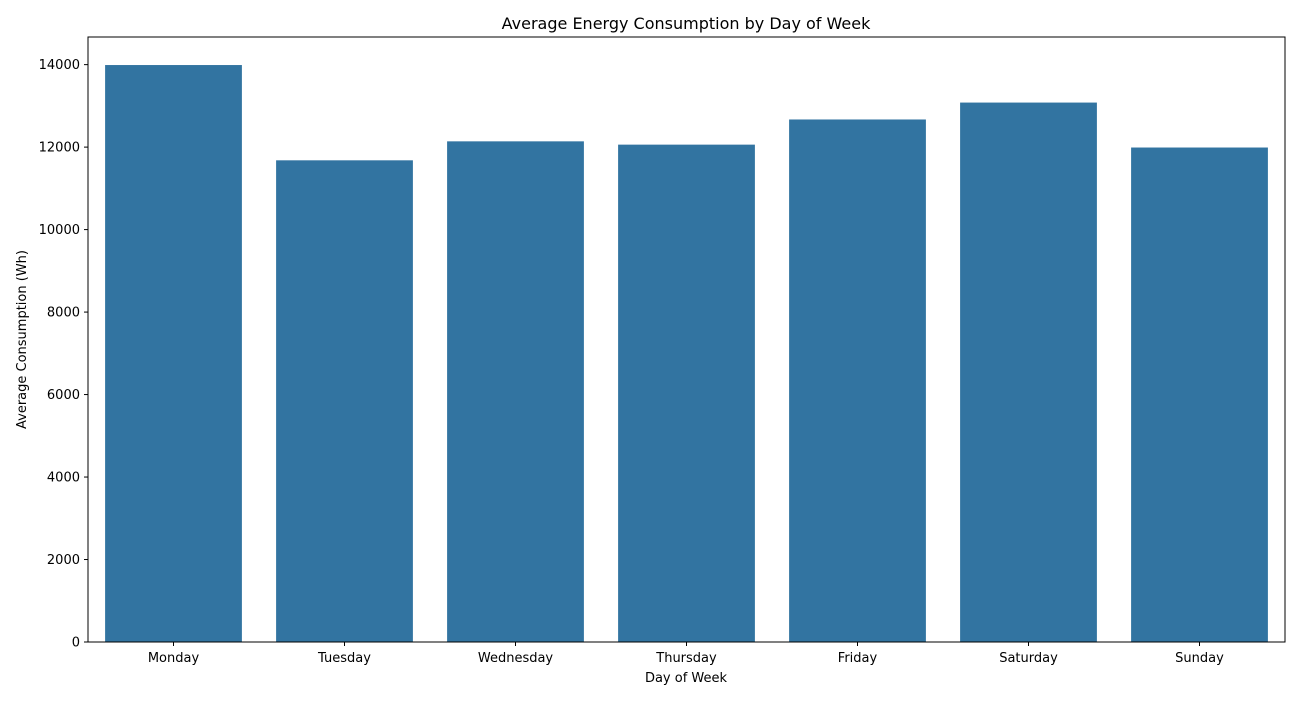  Describe the element at coordinates (344, 401) in the screenshot. I see `bar-tuesday` at that location.